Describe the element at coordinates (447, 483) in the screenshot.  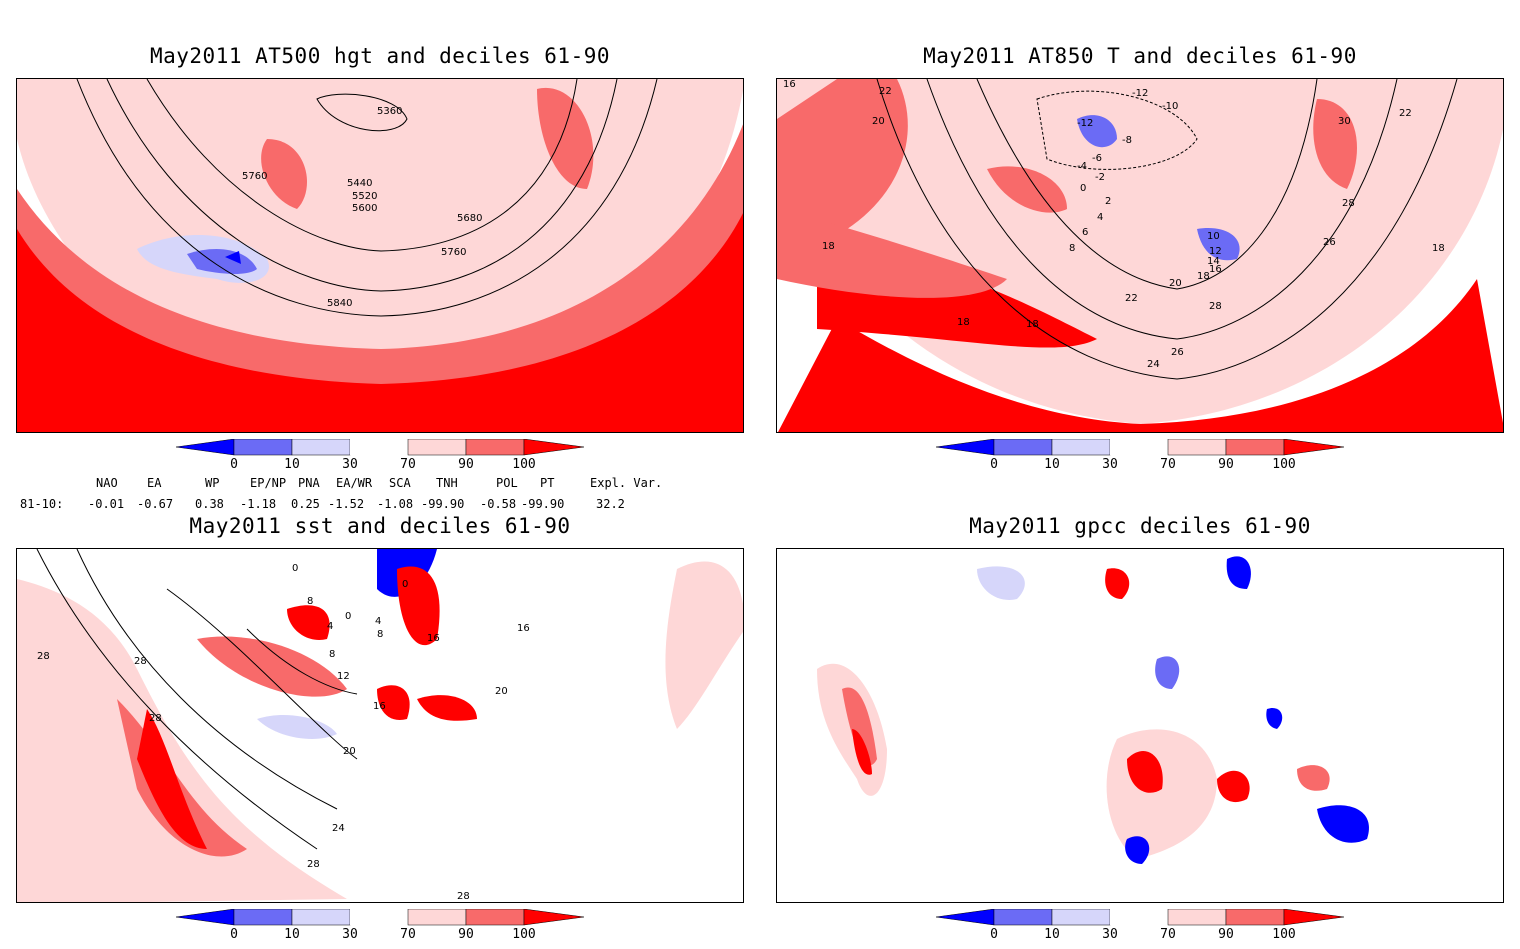
I see `index-header: TNH` at that location.